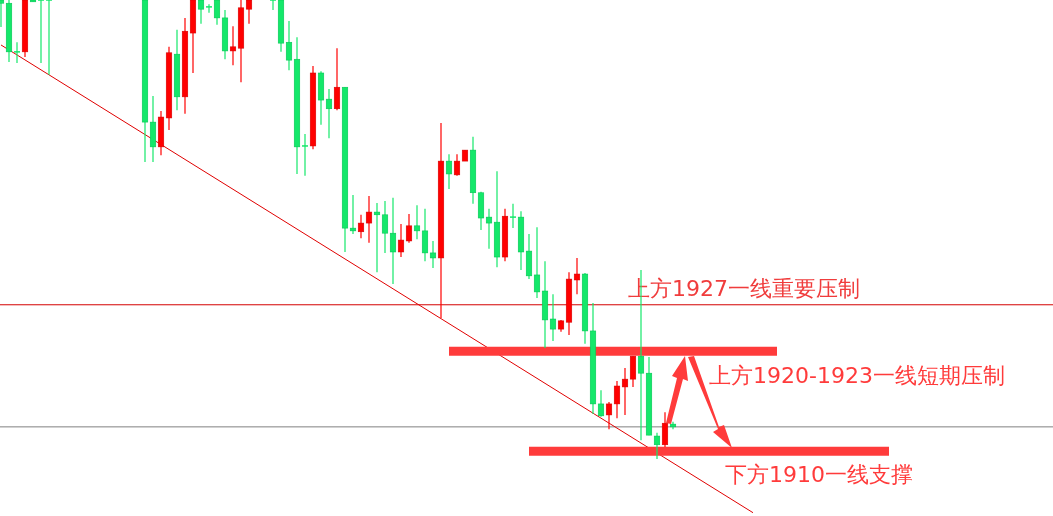 The image size is (1053, 516). Describe the element at coordinates (857, 376) in the screenshot. I see `series-label: 上方1920-1923一线短期压制` at that location.